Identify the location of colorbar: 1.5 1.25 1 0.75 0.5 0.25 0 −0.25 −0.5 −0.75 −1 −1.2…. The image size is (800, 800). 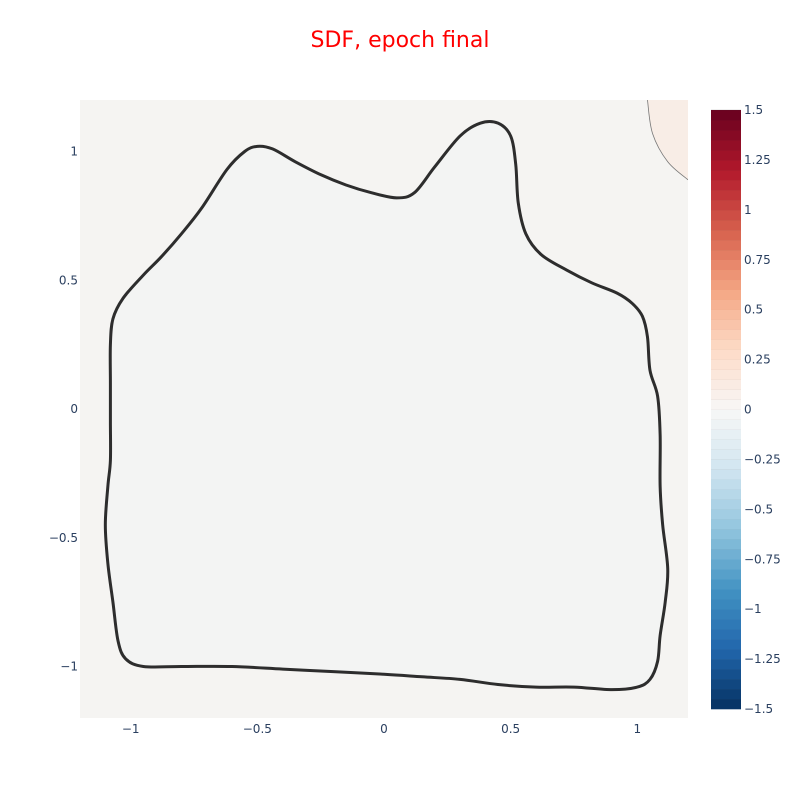
(746, 409).